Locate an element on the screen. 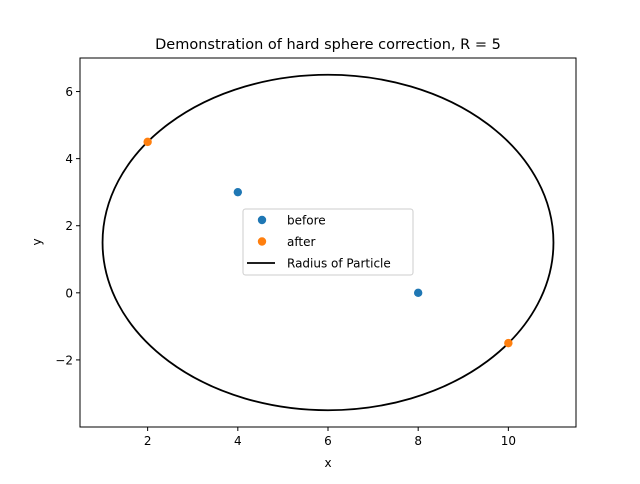  x-axis-label: x is located at coordinates (327, 463).